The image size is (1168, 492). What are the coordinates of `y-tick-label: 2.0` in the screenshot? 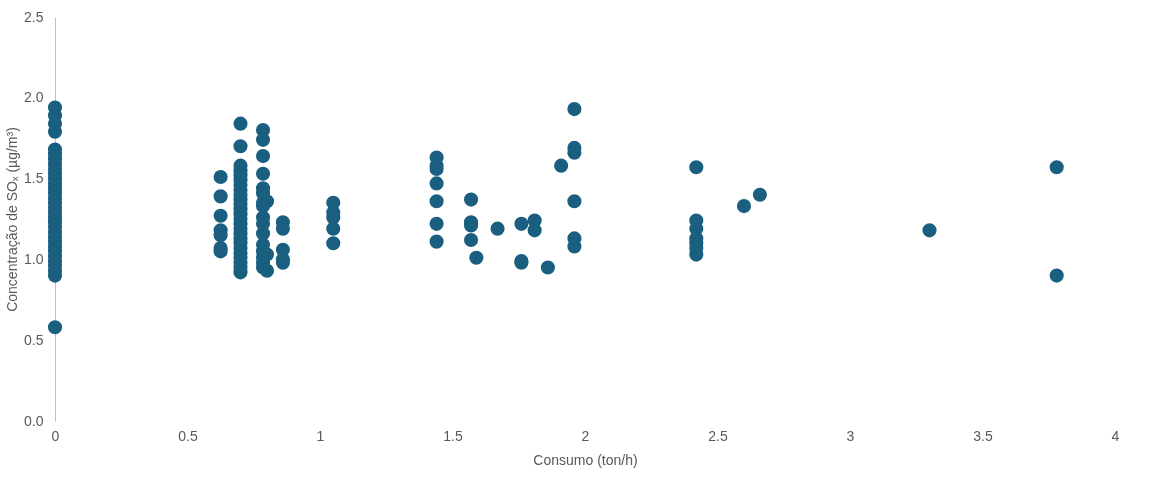 It's located at (34, 97).